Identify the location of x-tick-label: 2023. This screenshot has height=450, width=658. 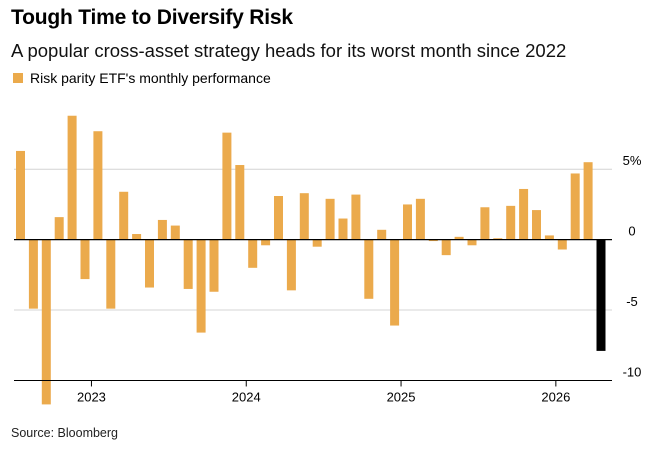
(91, 396).